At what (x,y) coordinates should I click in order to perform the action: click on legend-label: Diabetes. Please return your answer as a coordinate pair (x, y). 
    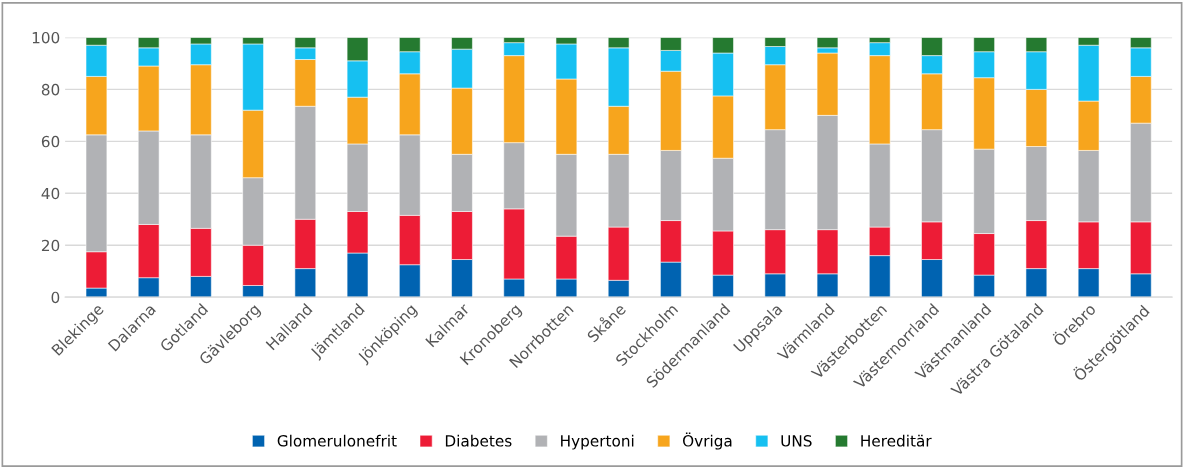
    Looking at the image, I should click on (478, 440).